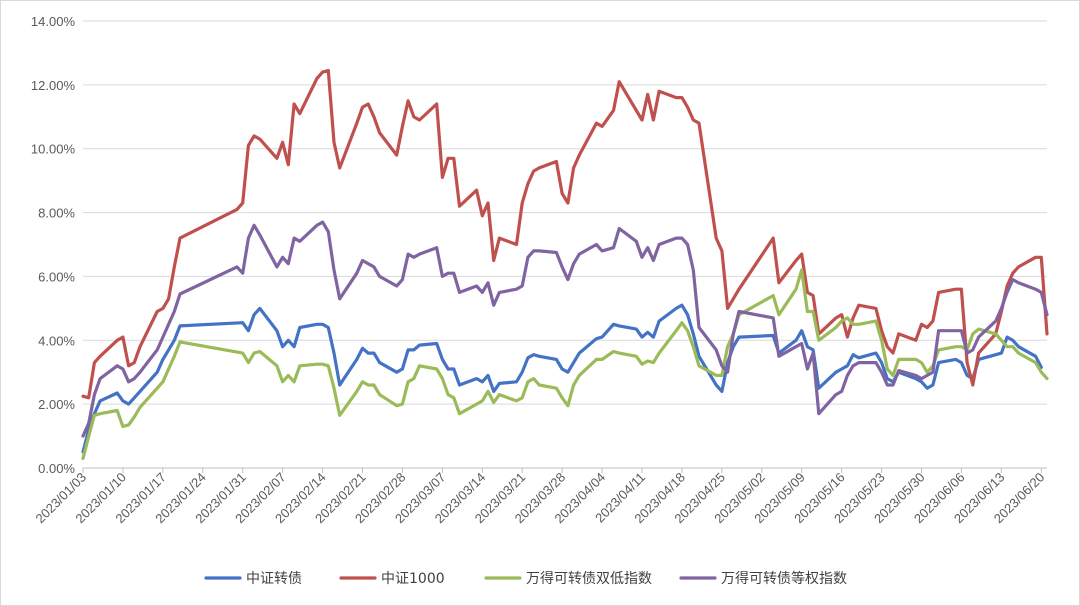 The image size is (1080, 606). What do you see at coordinates (56, 340) in the screenshot?
I see `y-tick-label: 4.00%` at bounding box center [56, 340].